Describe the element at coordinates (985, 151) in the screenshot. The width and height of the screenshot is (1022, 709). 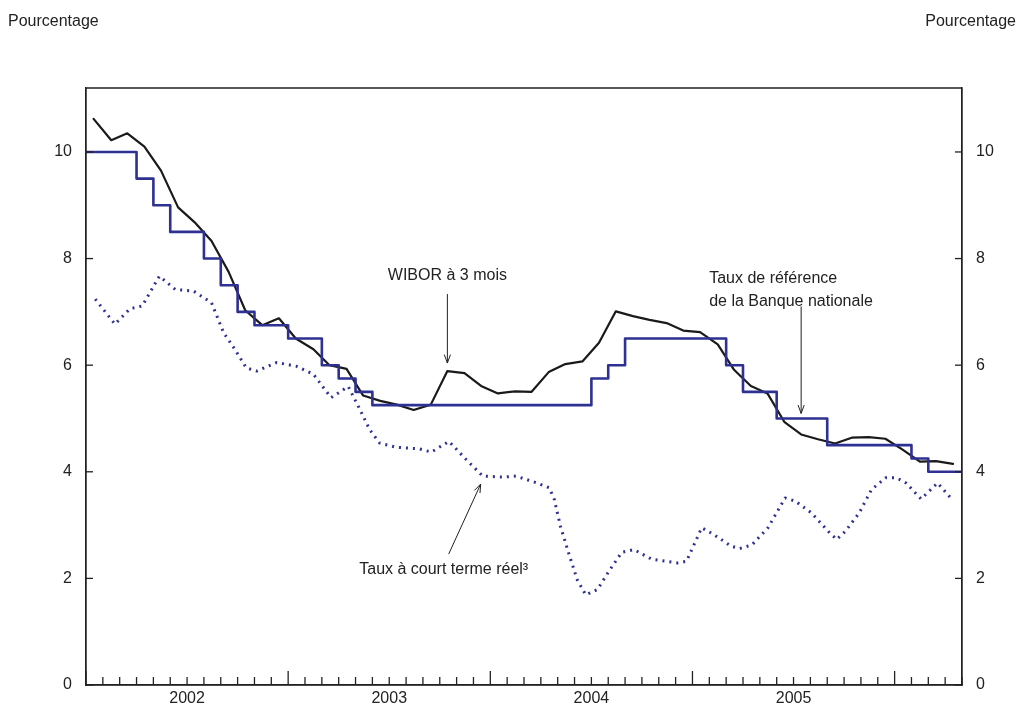
I see `y2-tick-label: 10` at that location.